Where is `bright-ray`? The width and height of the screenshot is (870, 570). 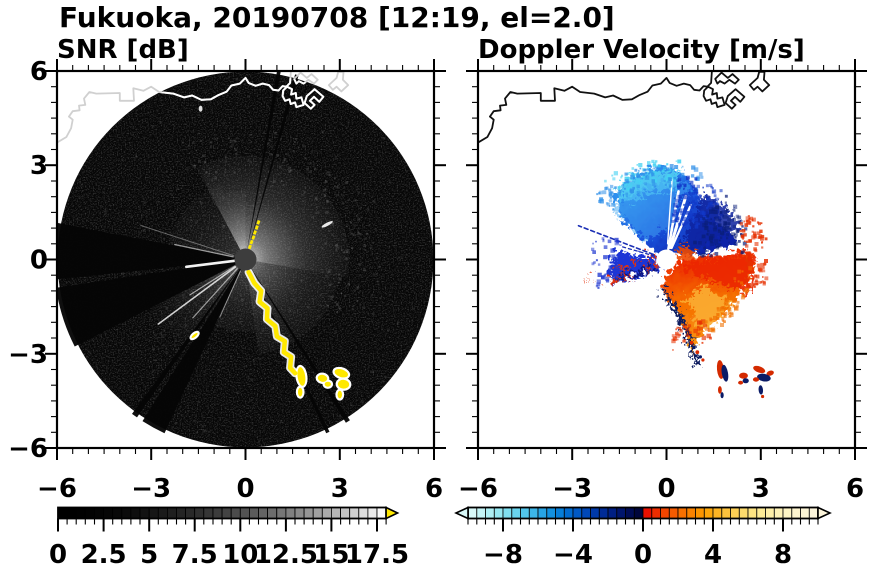
bright-ray is located at coordinates (212, 280).